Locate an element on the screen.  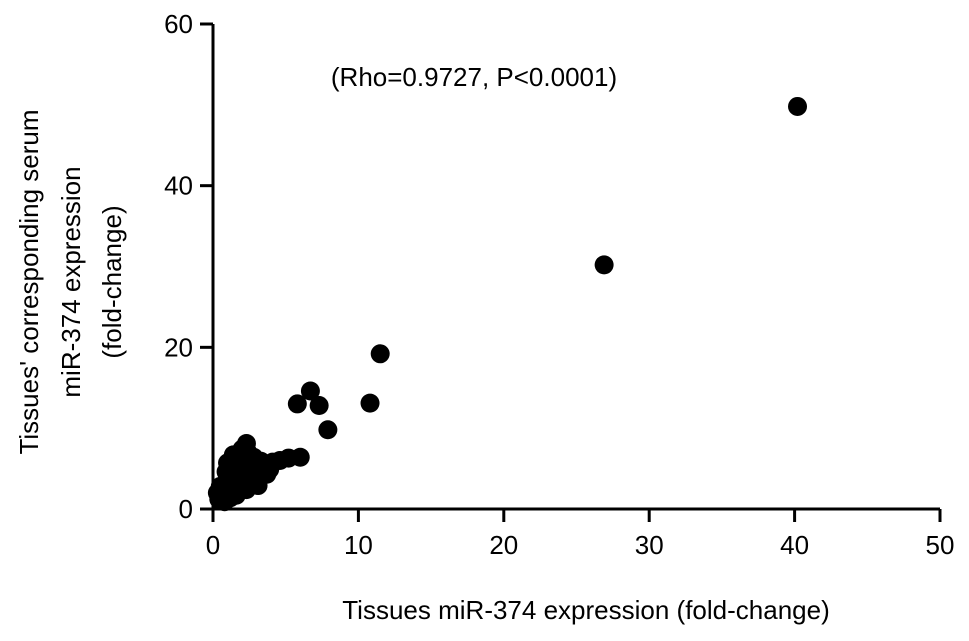
x-tick-label: 30 is located at coordinates (649, 545).